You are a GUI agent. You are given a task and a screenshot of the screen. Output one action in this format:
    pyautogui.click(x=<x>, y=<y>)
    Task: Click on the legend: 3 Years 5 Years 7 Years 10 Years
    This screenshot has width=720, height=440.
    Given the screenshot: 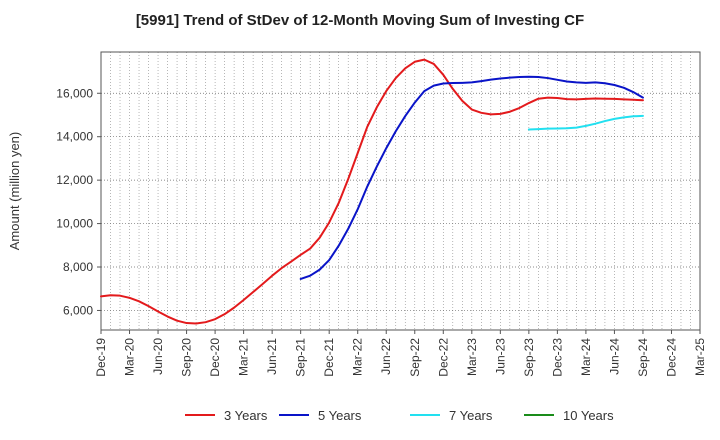 What is the action you would take?
    pyautogui.click(x=399, y=415)
    